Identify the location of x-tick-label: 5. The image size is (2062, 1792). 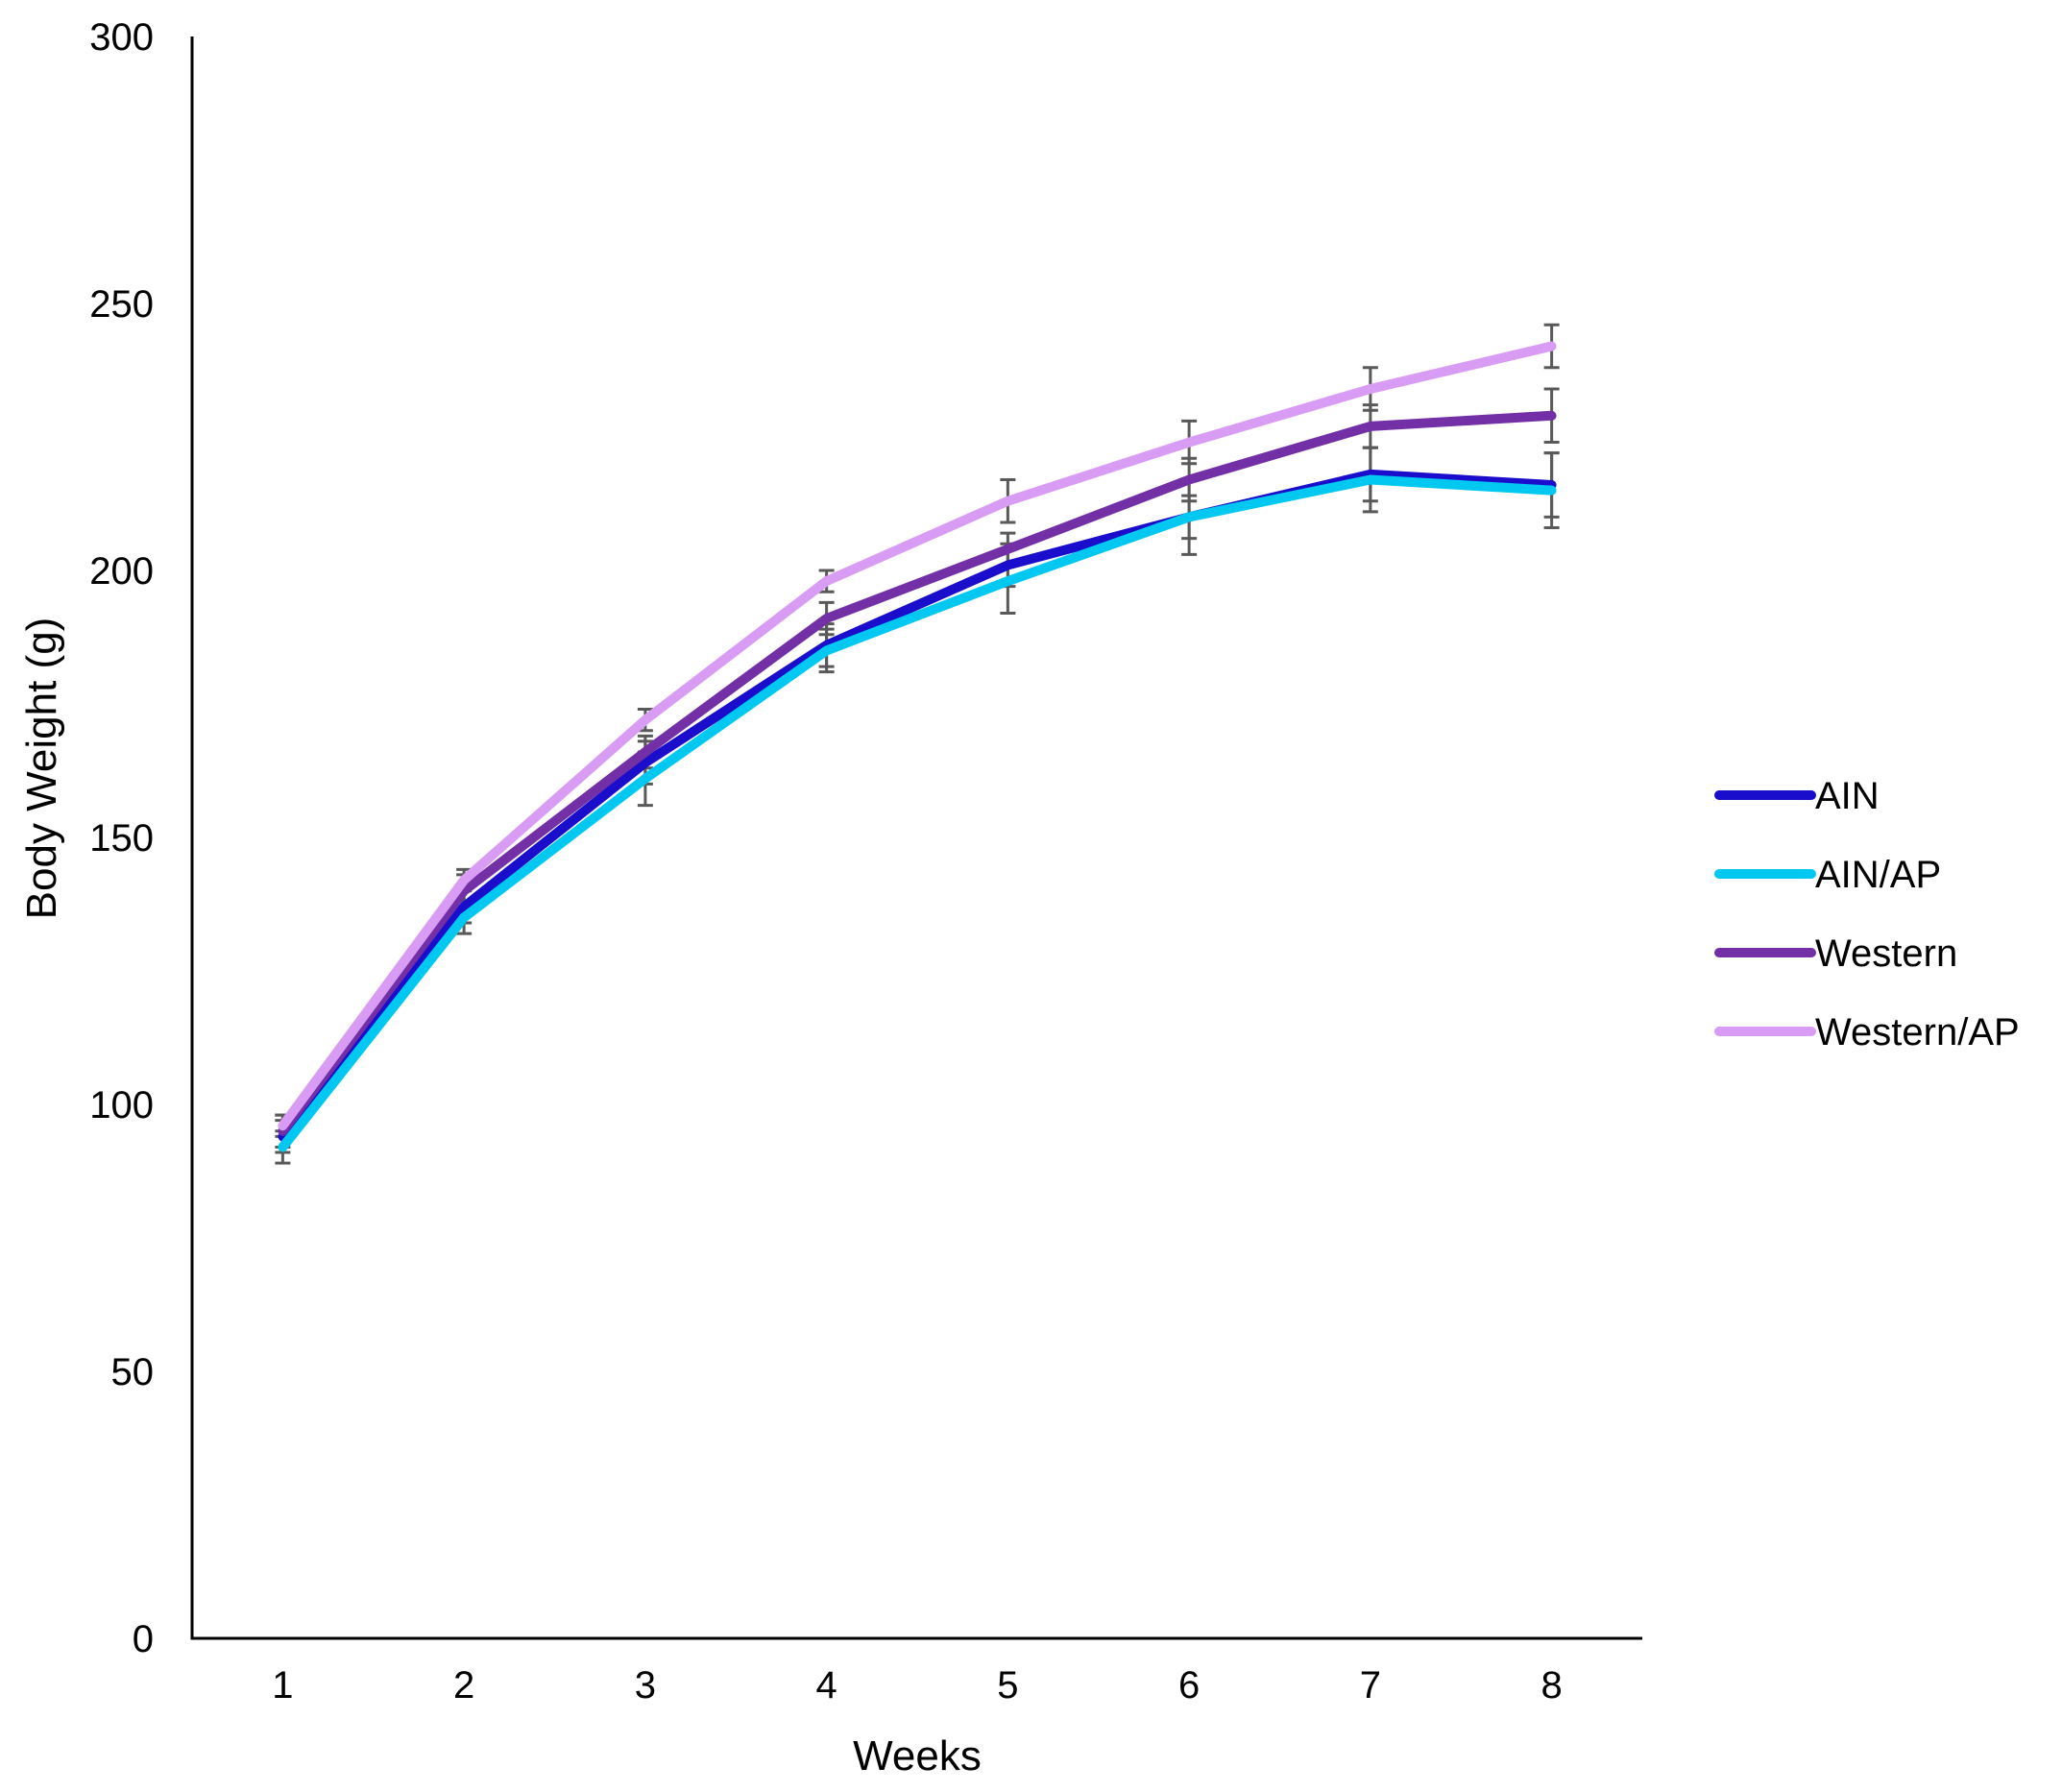
(1008, 1685).